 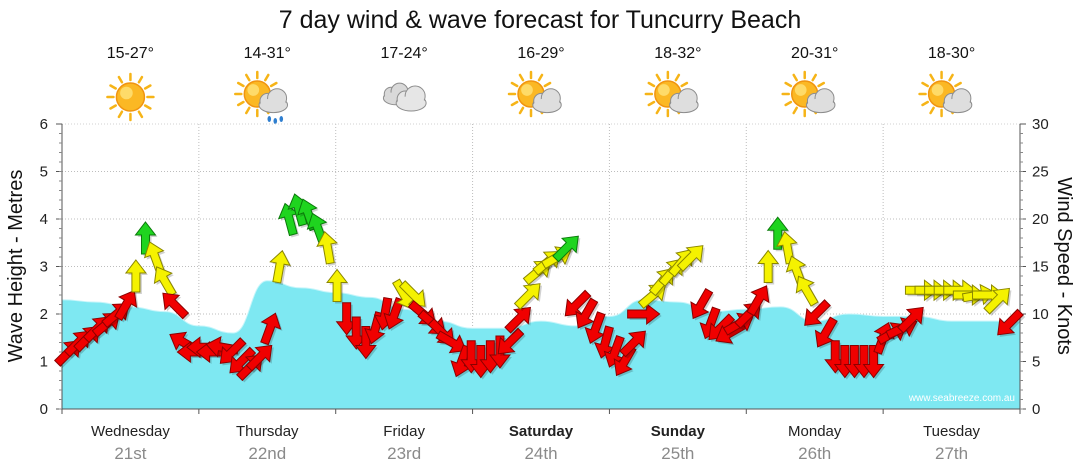 I want to click on temperature-label: 16-29°, so click(x=540, y=53).